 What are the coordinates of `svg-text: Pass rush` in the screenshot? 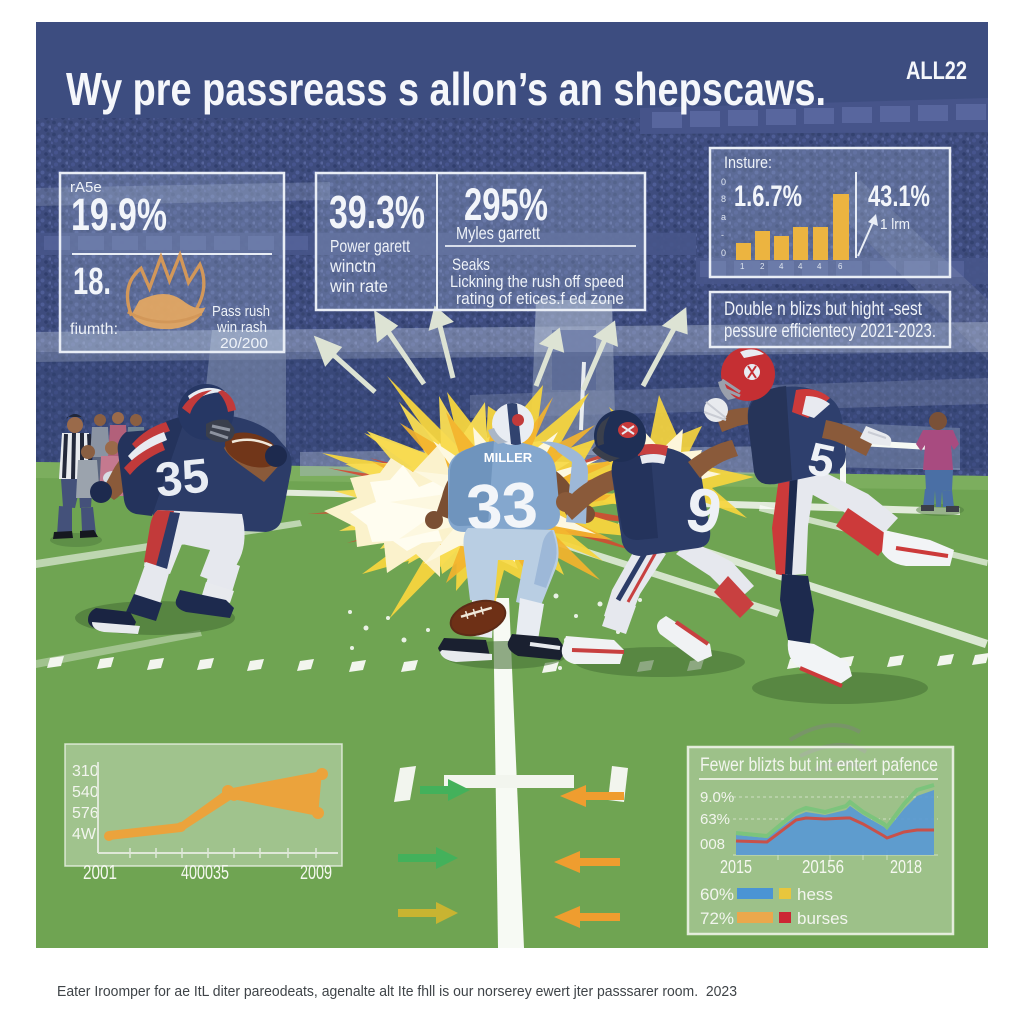 It's located at (241, 311).